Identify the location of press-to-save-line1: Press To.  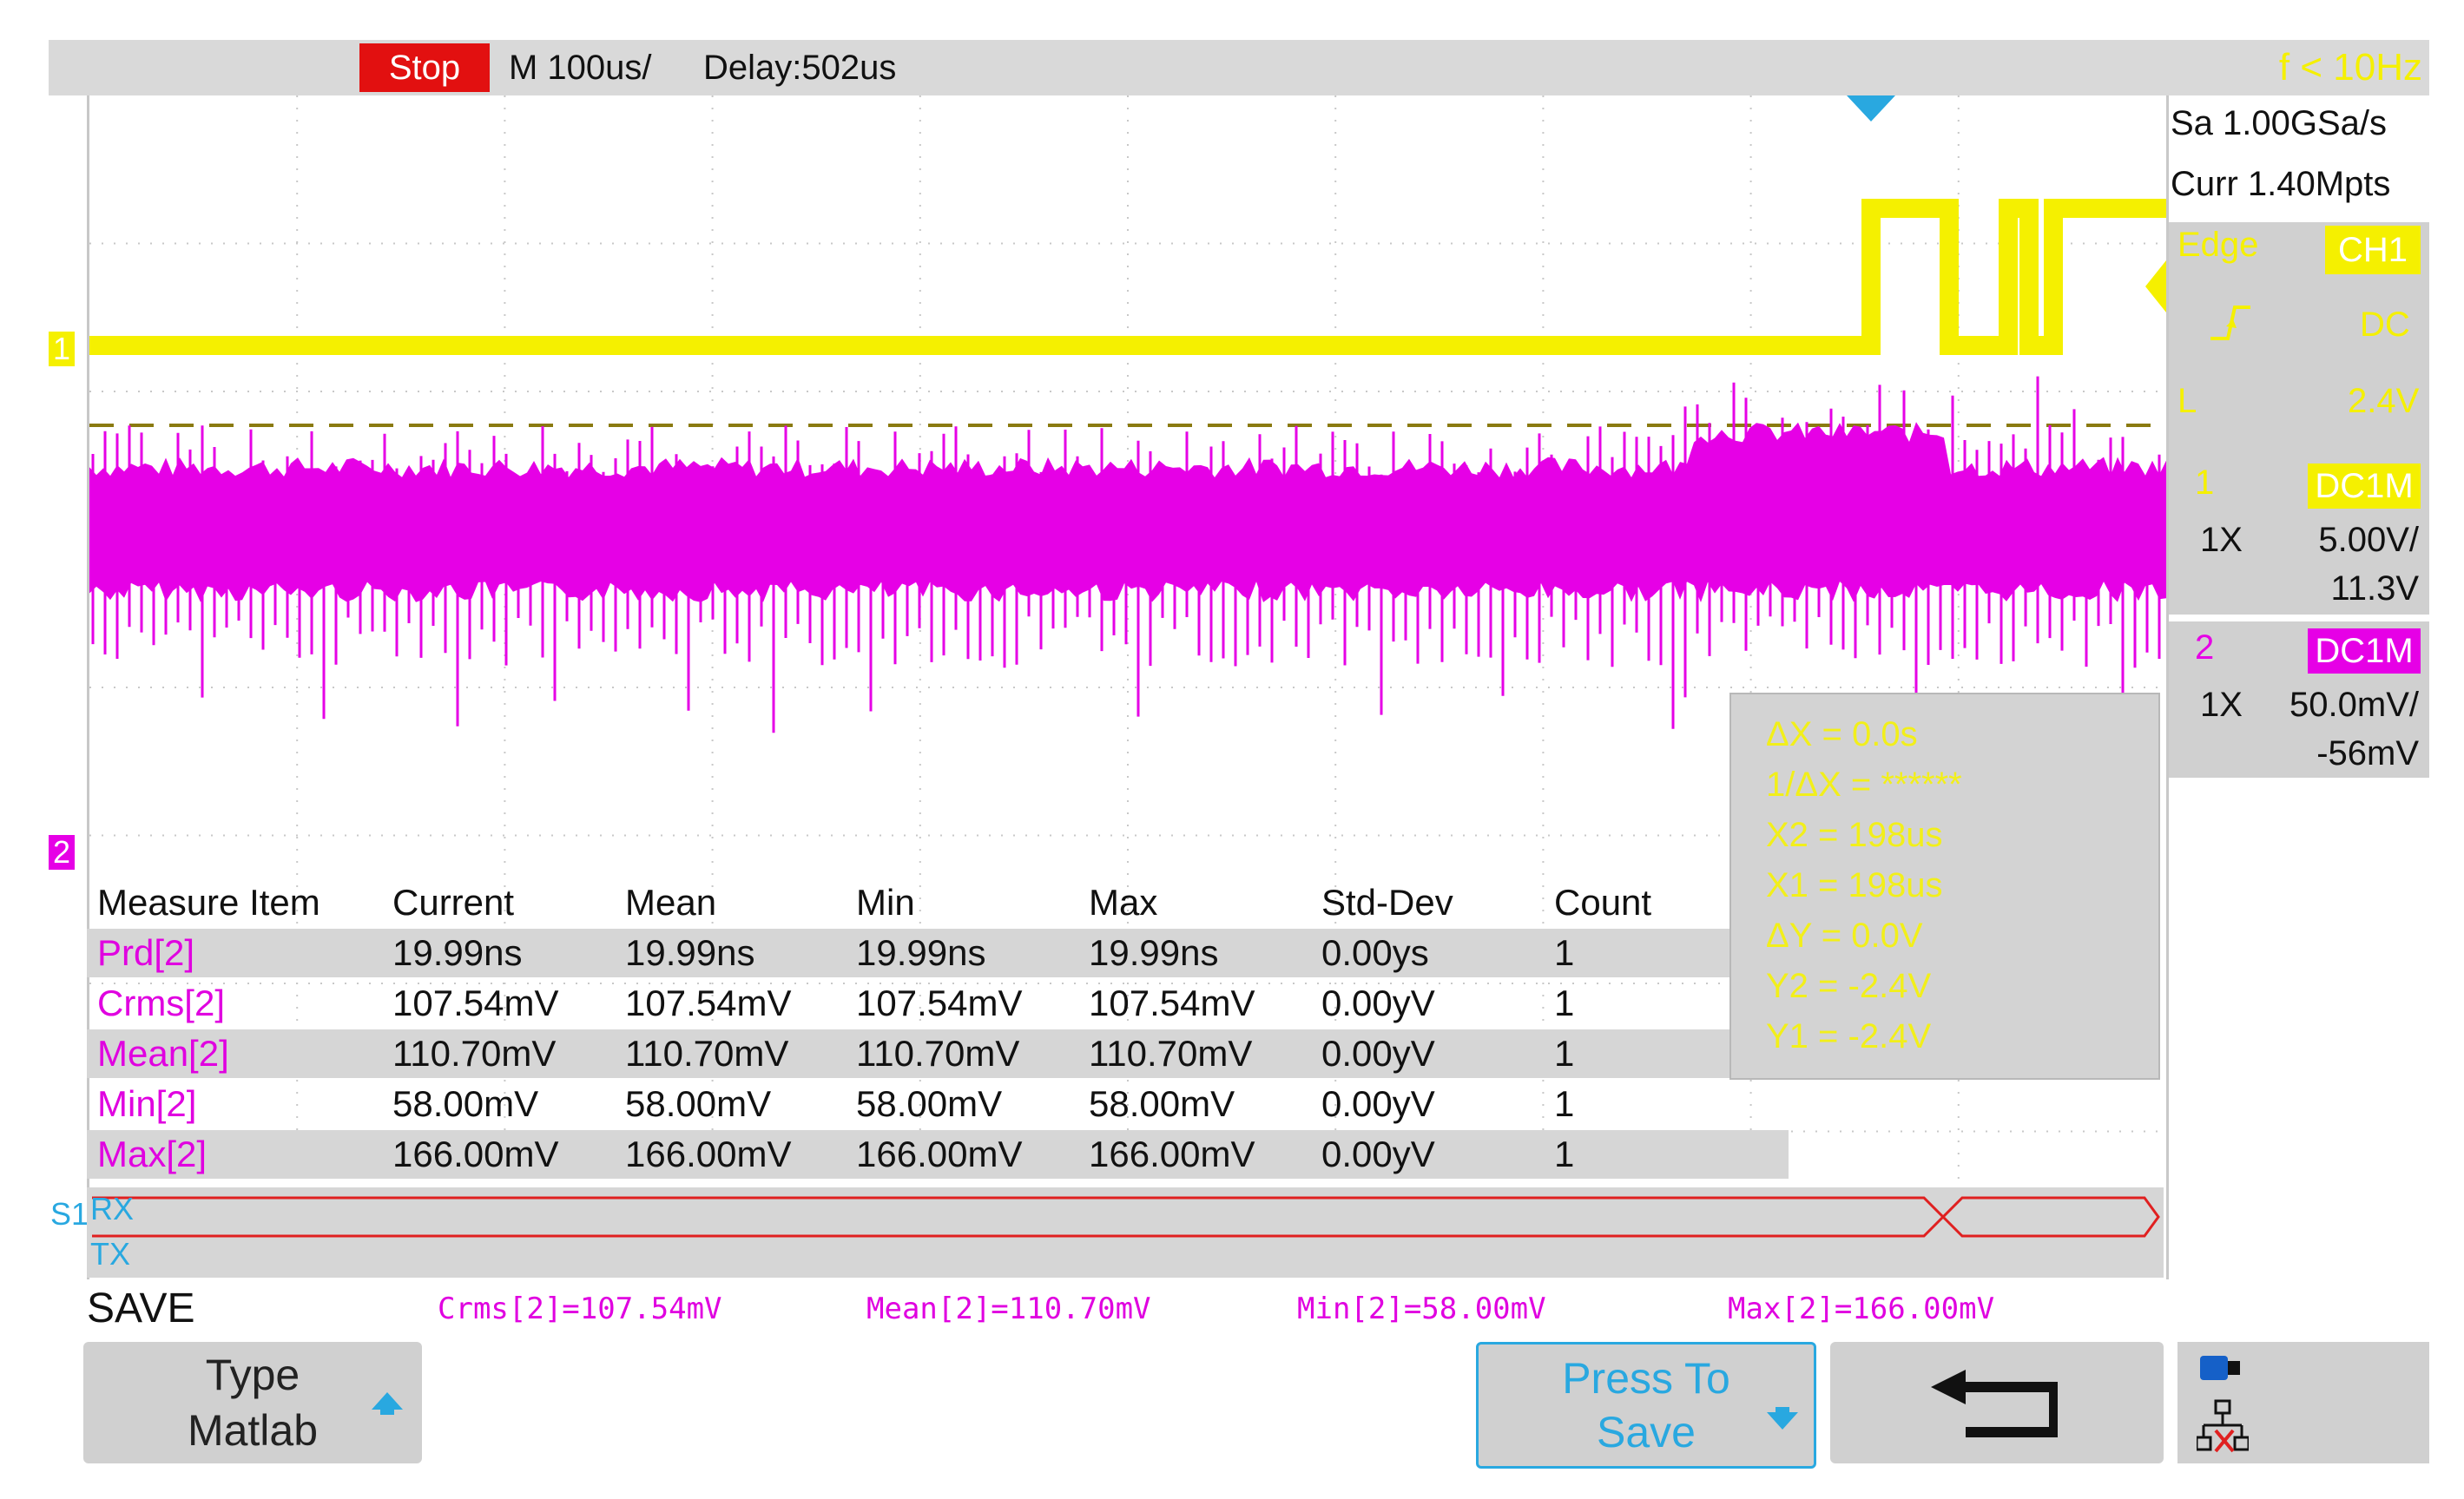
(1646, 1378).